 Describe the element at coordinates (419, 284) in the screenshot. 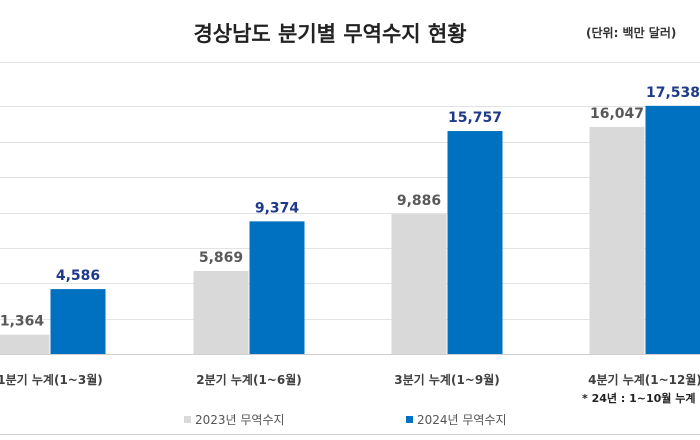

I see `bar-2023-q3` at that location.